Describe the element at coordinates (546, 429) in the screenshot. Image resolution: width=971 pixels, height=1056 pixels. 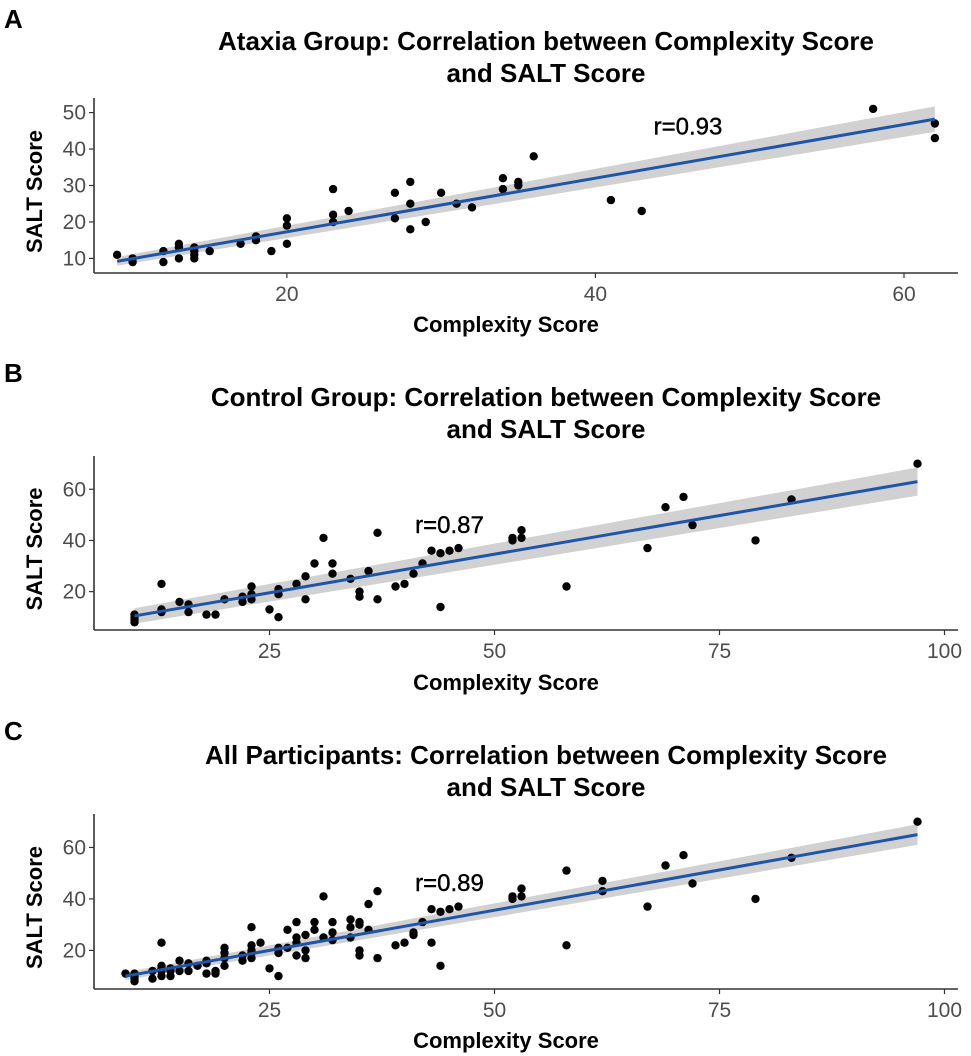
I see `chart-title-line-2: and SALT Score` at that location.